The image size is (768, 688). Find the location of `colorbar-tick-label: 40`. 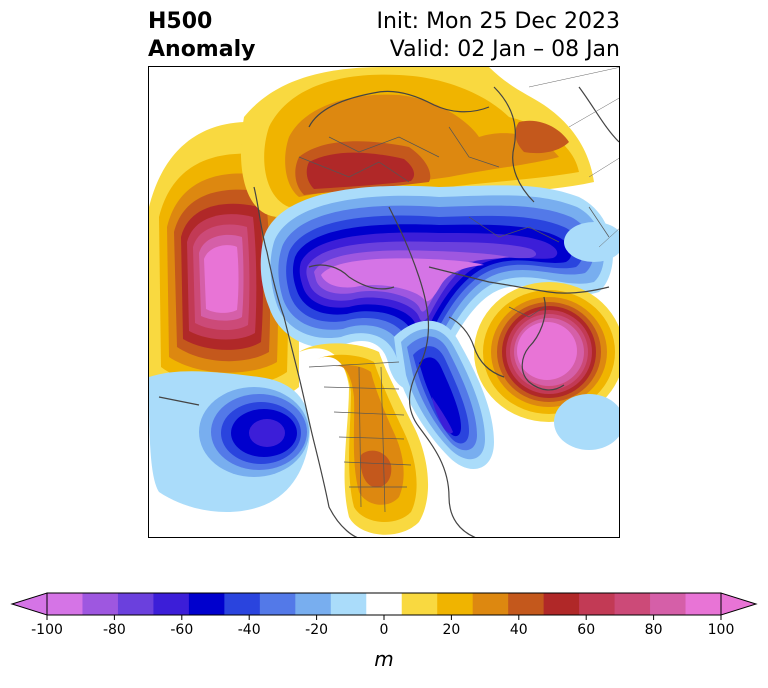

colorbar-tick-label: 40 is located at coordinates (519, 630).